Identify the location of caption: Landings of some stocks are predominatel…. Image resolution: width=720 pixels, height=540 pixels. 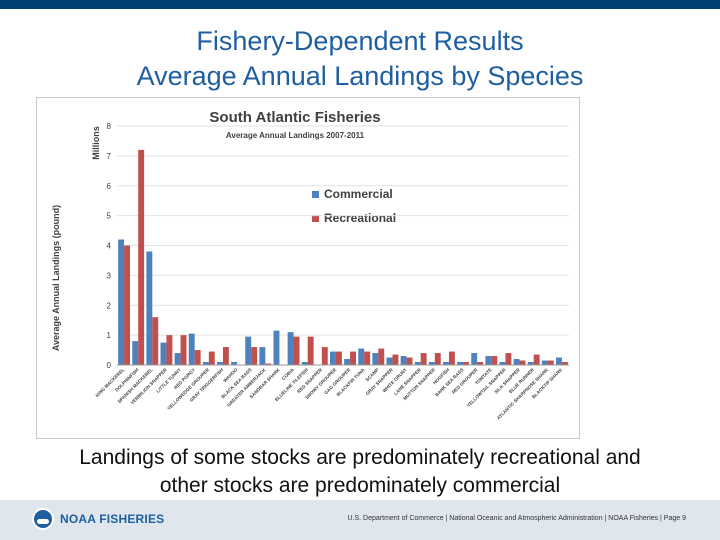
(360, 472).